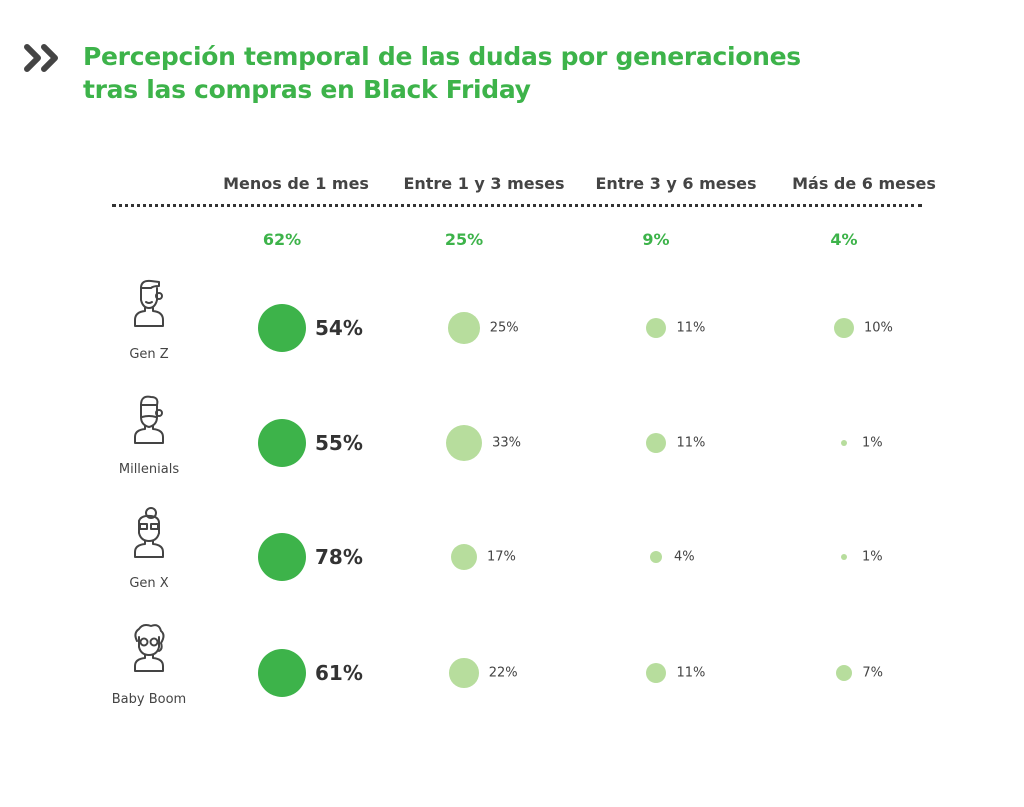 The height and width of the screenshot is (807, 1024). Describe the element at coordinates (504, 328) in the screenshot. I see `value-label: 25%` at that location.